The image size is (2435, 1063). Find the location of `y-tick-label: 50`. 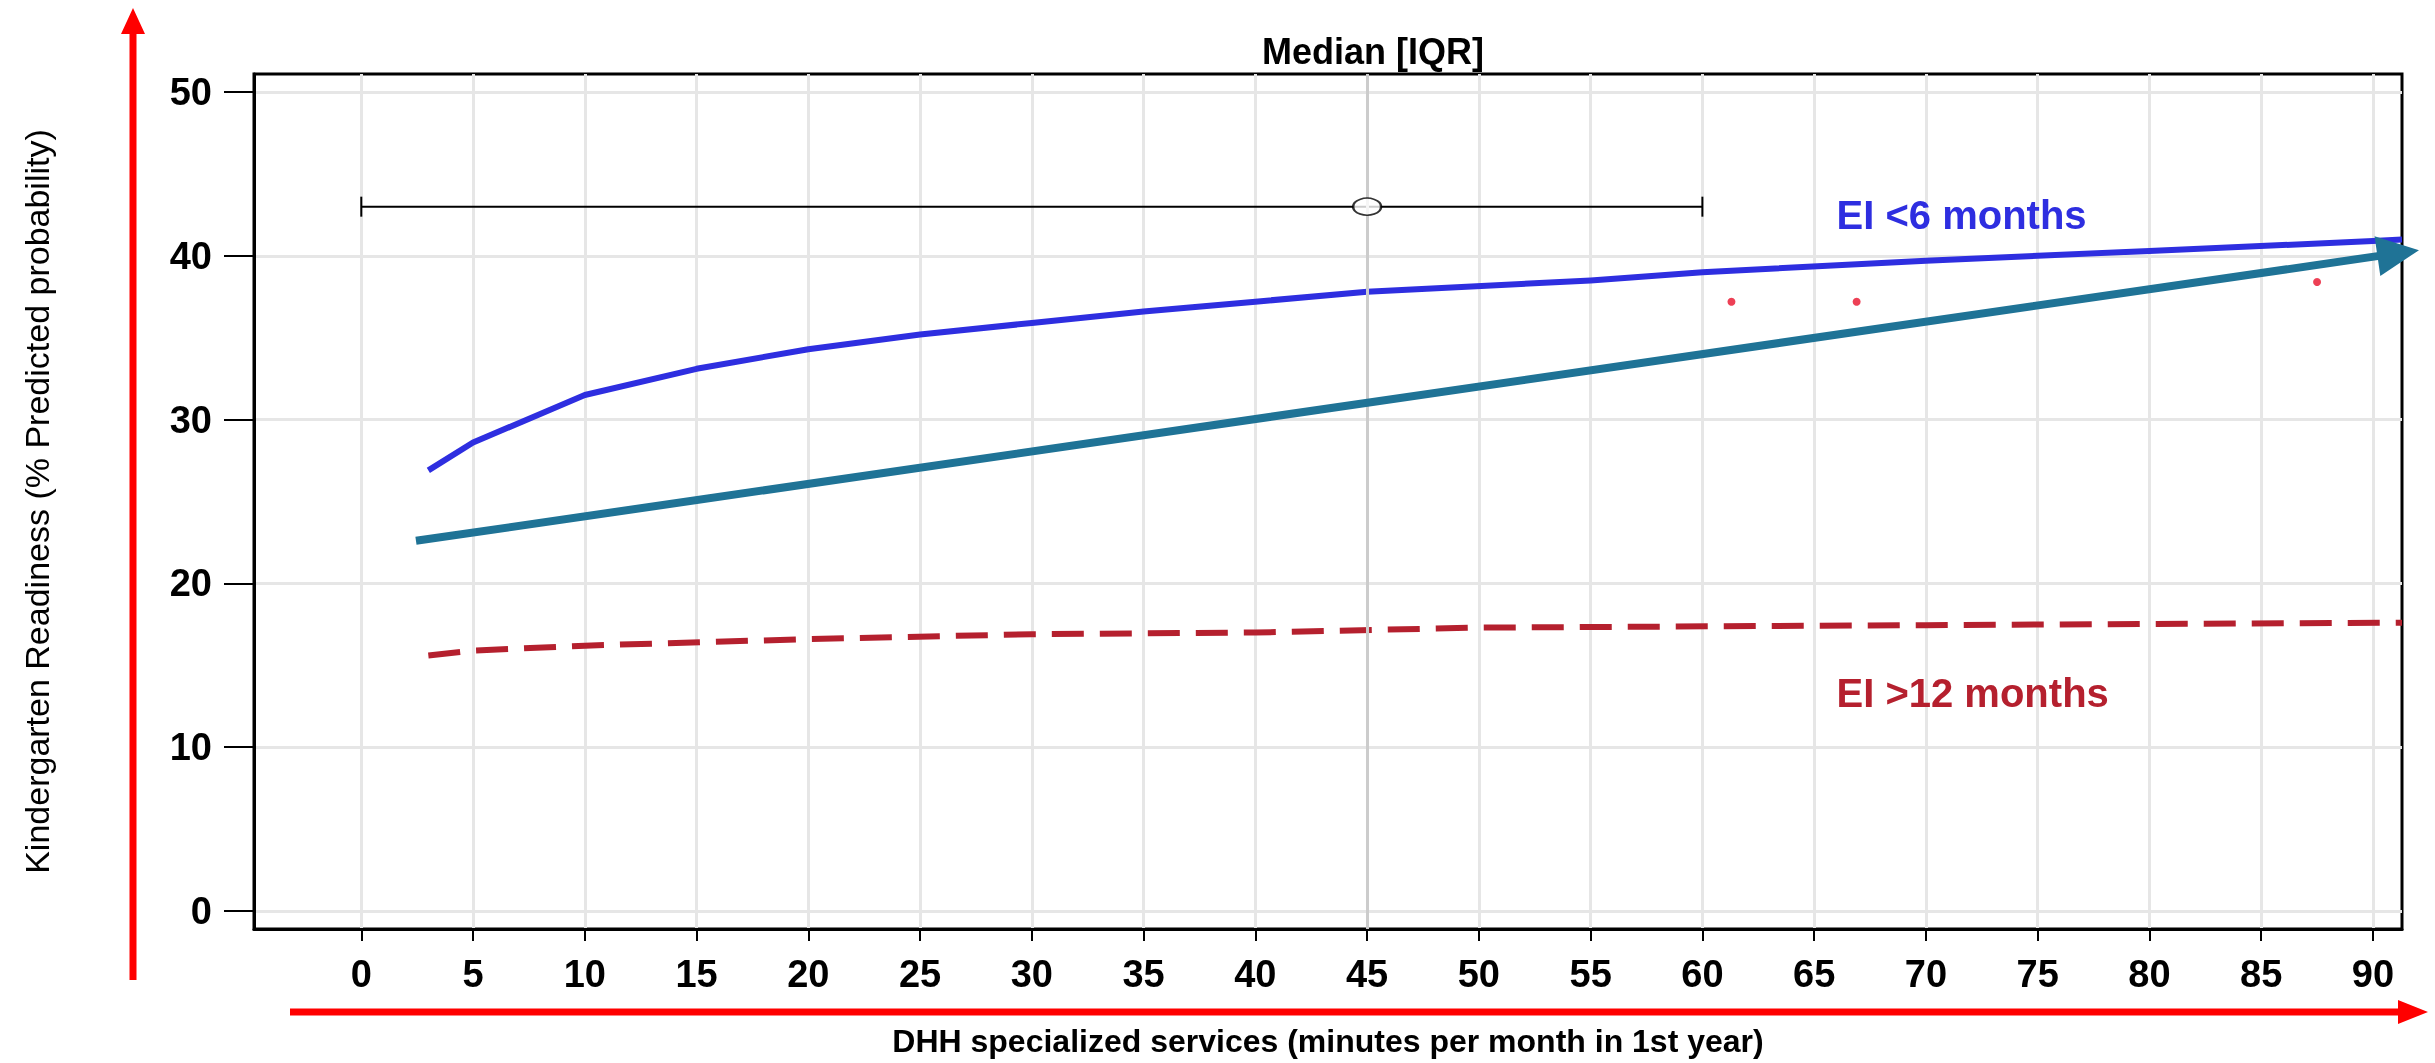

y-tick-label: 50 is located at coordinates (190, 92).